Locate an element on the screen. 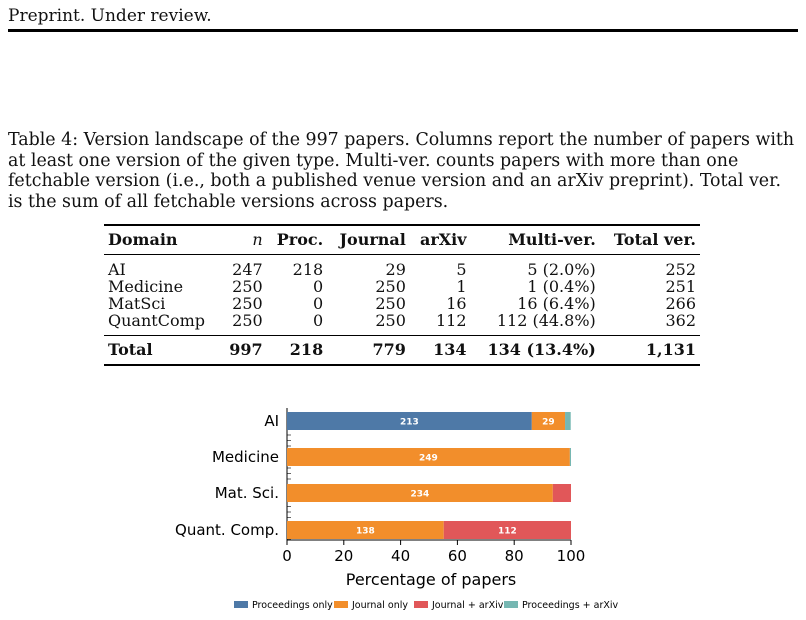 This screenshot has height=620, width=806. table-row: Medicine 250 0 250 1 1 (0.4%) 251 is located at coordinates (402, 286).